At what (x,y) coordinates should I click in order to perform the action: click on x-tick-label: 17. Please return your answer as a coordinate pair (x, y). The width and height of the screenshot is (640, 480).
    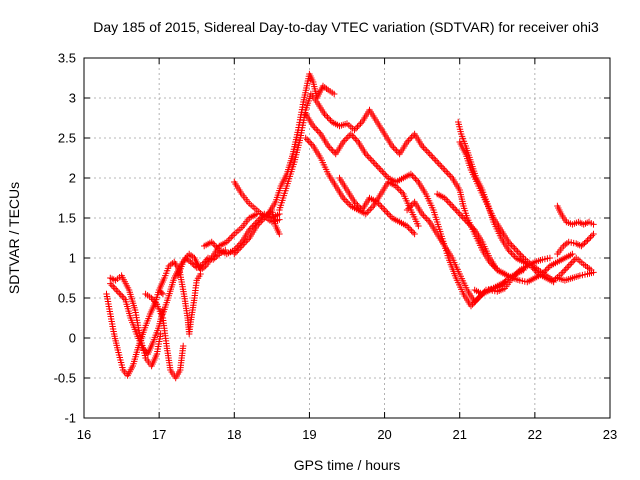
    Looking at the image, I should click on (159, 434).